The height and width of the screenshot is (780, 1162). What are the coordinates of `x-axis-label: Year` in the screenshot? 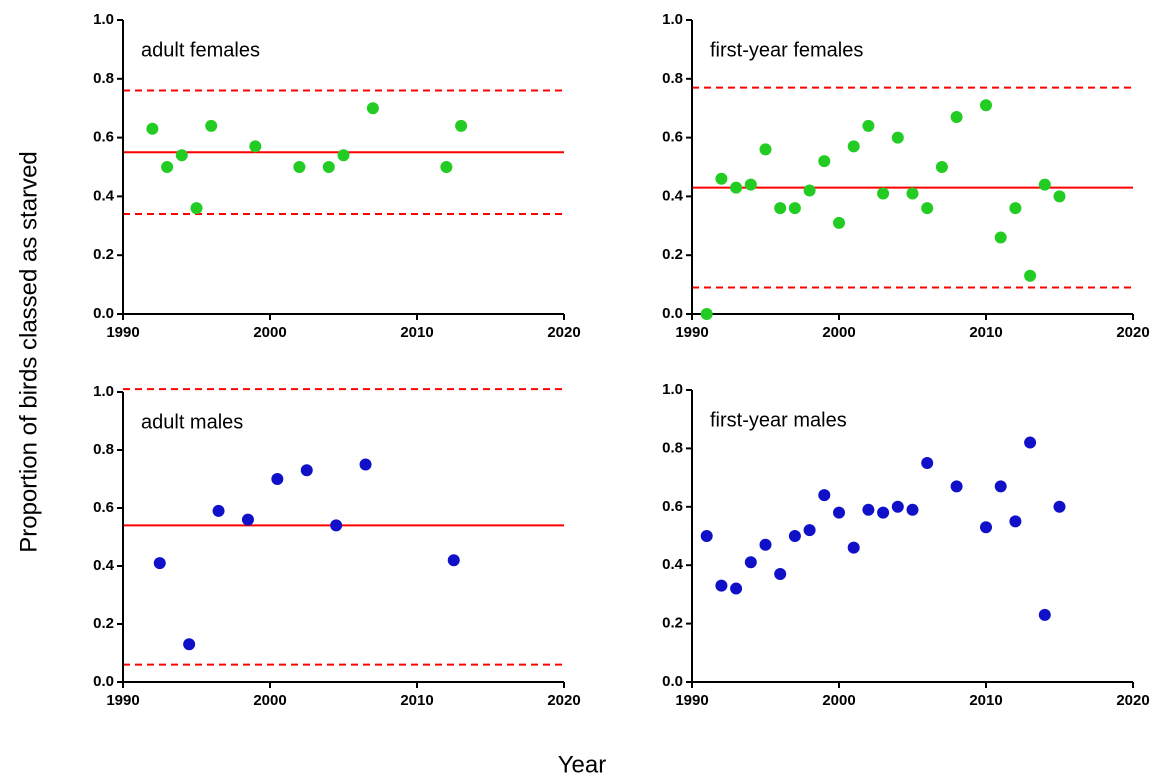 It's located at (582, 764).